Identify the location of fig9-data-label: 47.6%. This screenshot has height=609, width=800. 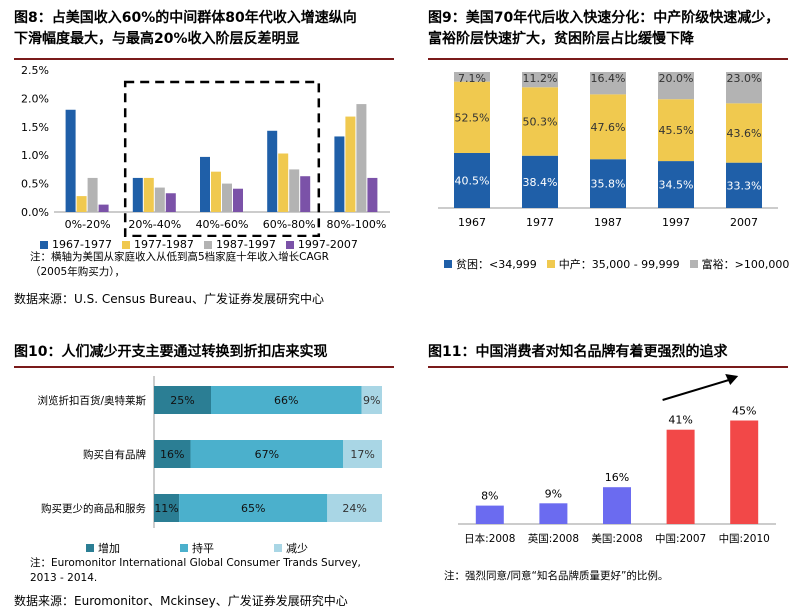
(608, 127).